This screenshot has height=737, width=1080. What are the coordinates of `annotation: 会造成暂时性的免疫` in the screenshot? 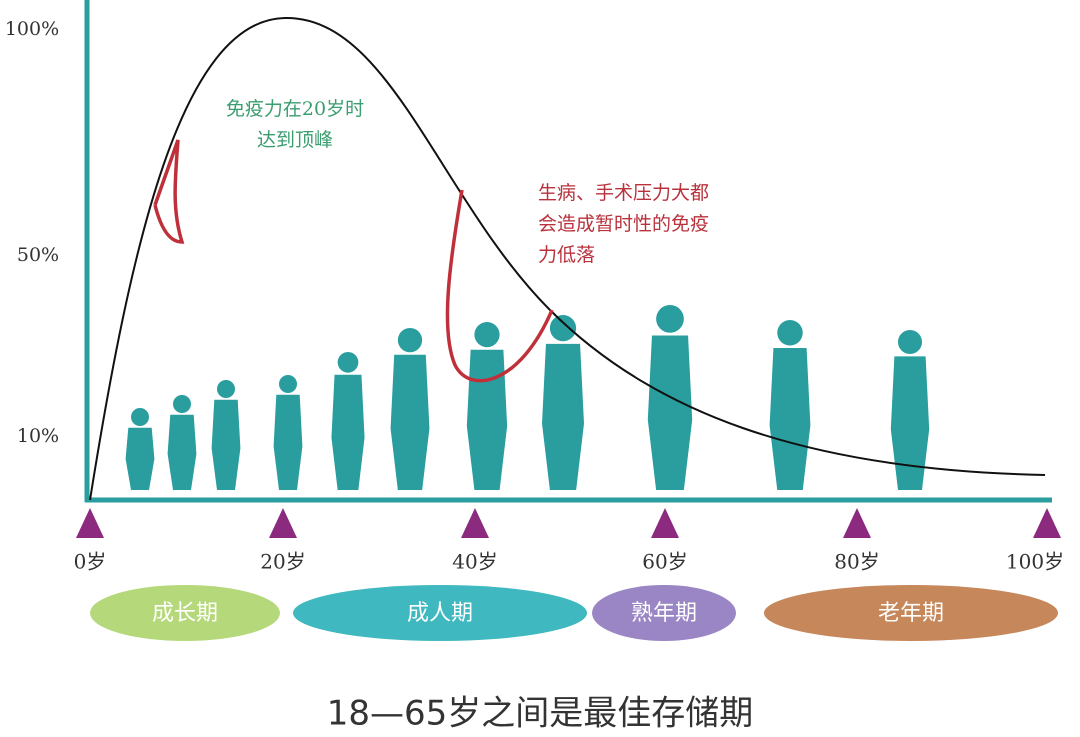 It's located at (623, 224).